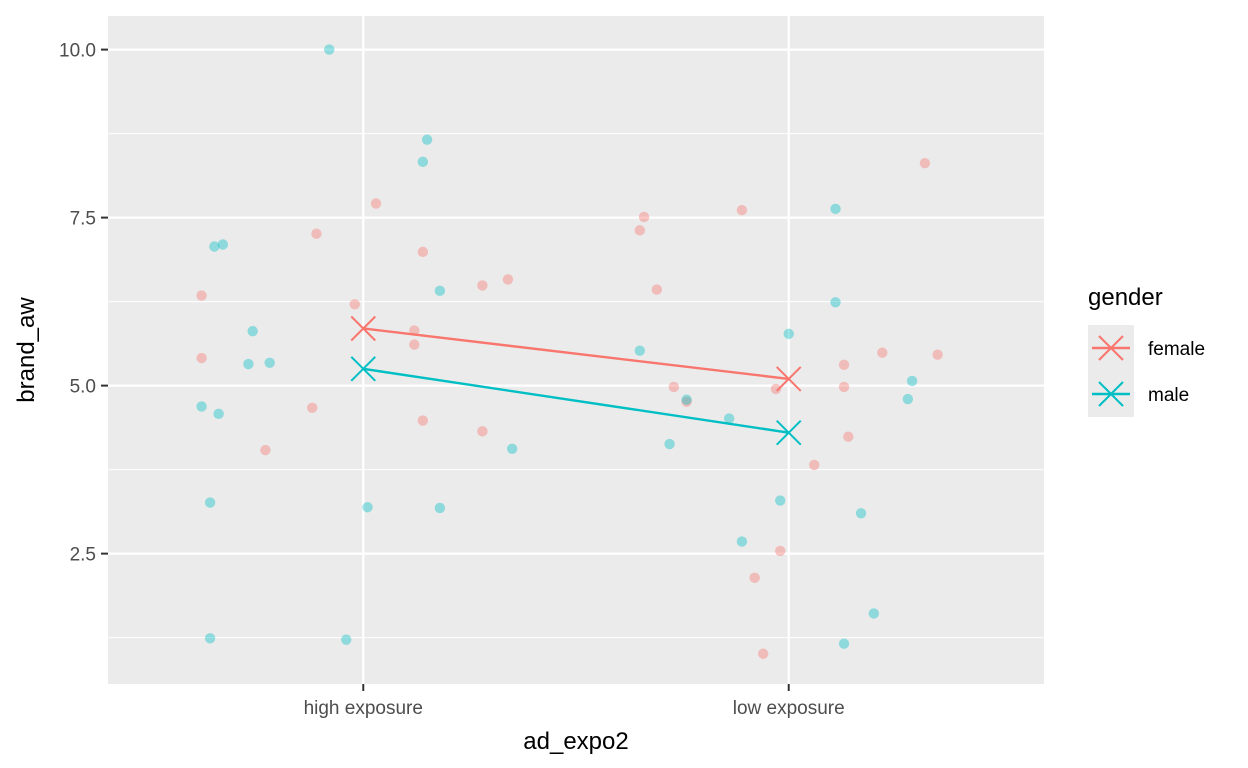 The height and width of the screenshot is (768, 1248). Describe the element at coordinates (576, 354) in the screenshot. I see `mean-line-female` at that location.